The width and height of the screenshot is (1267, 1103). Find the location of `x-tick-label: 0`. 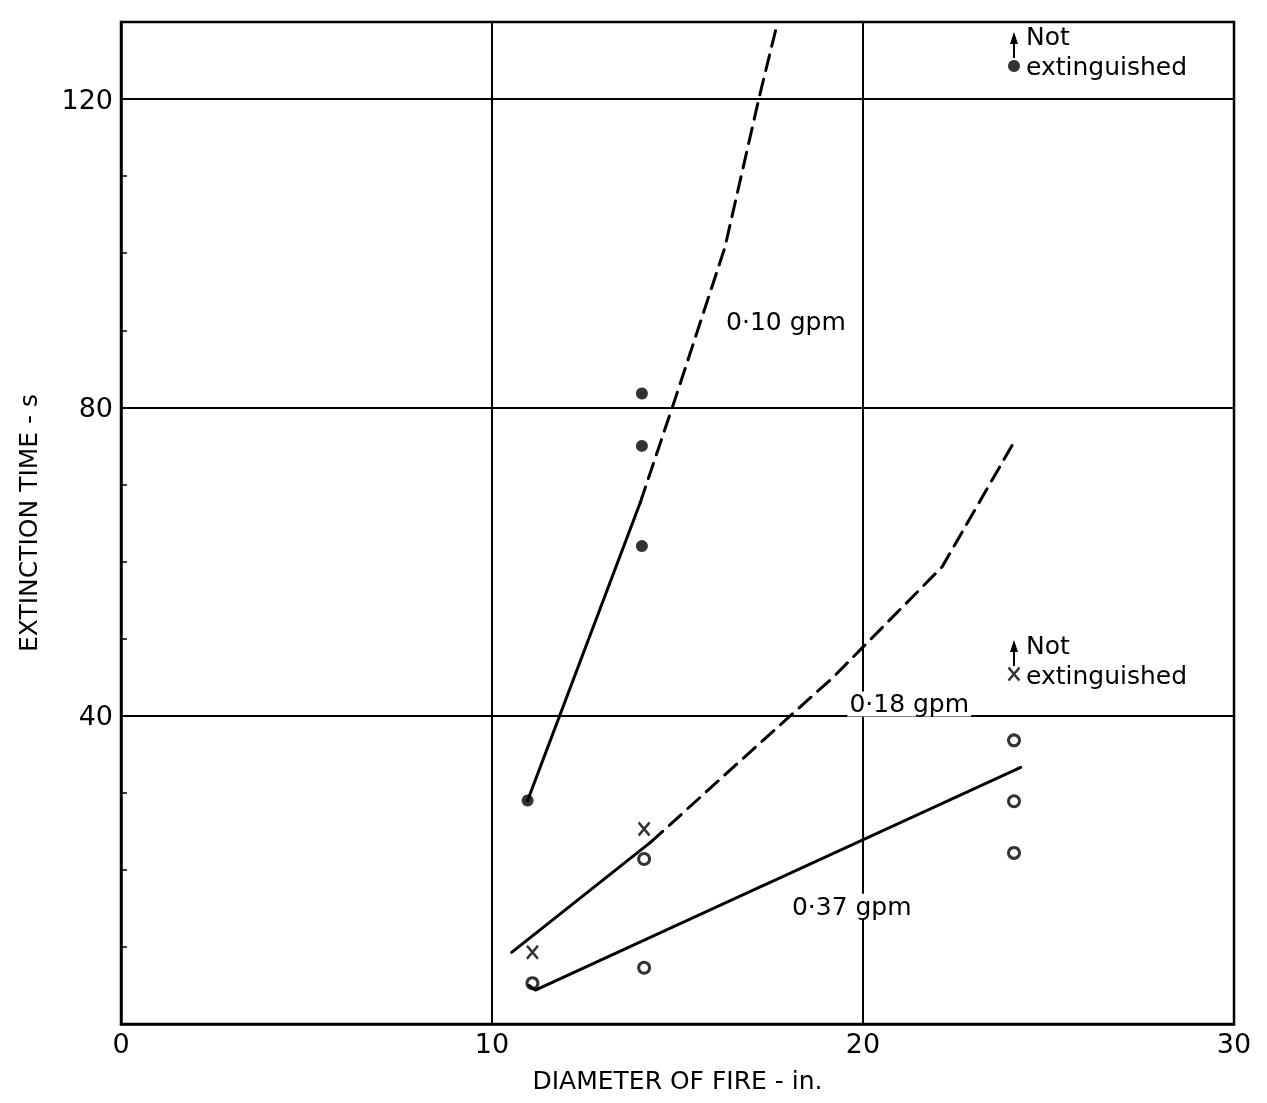

x-tick-label: 0 is located at coordinates (121, 1043).